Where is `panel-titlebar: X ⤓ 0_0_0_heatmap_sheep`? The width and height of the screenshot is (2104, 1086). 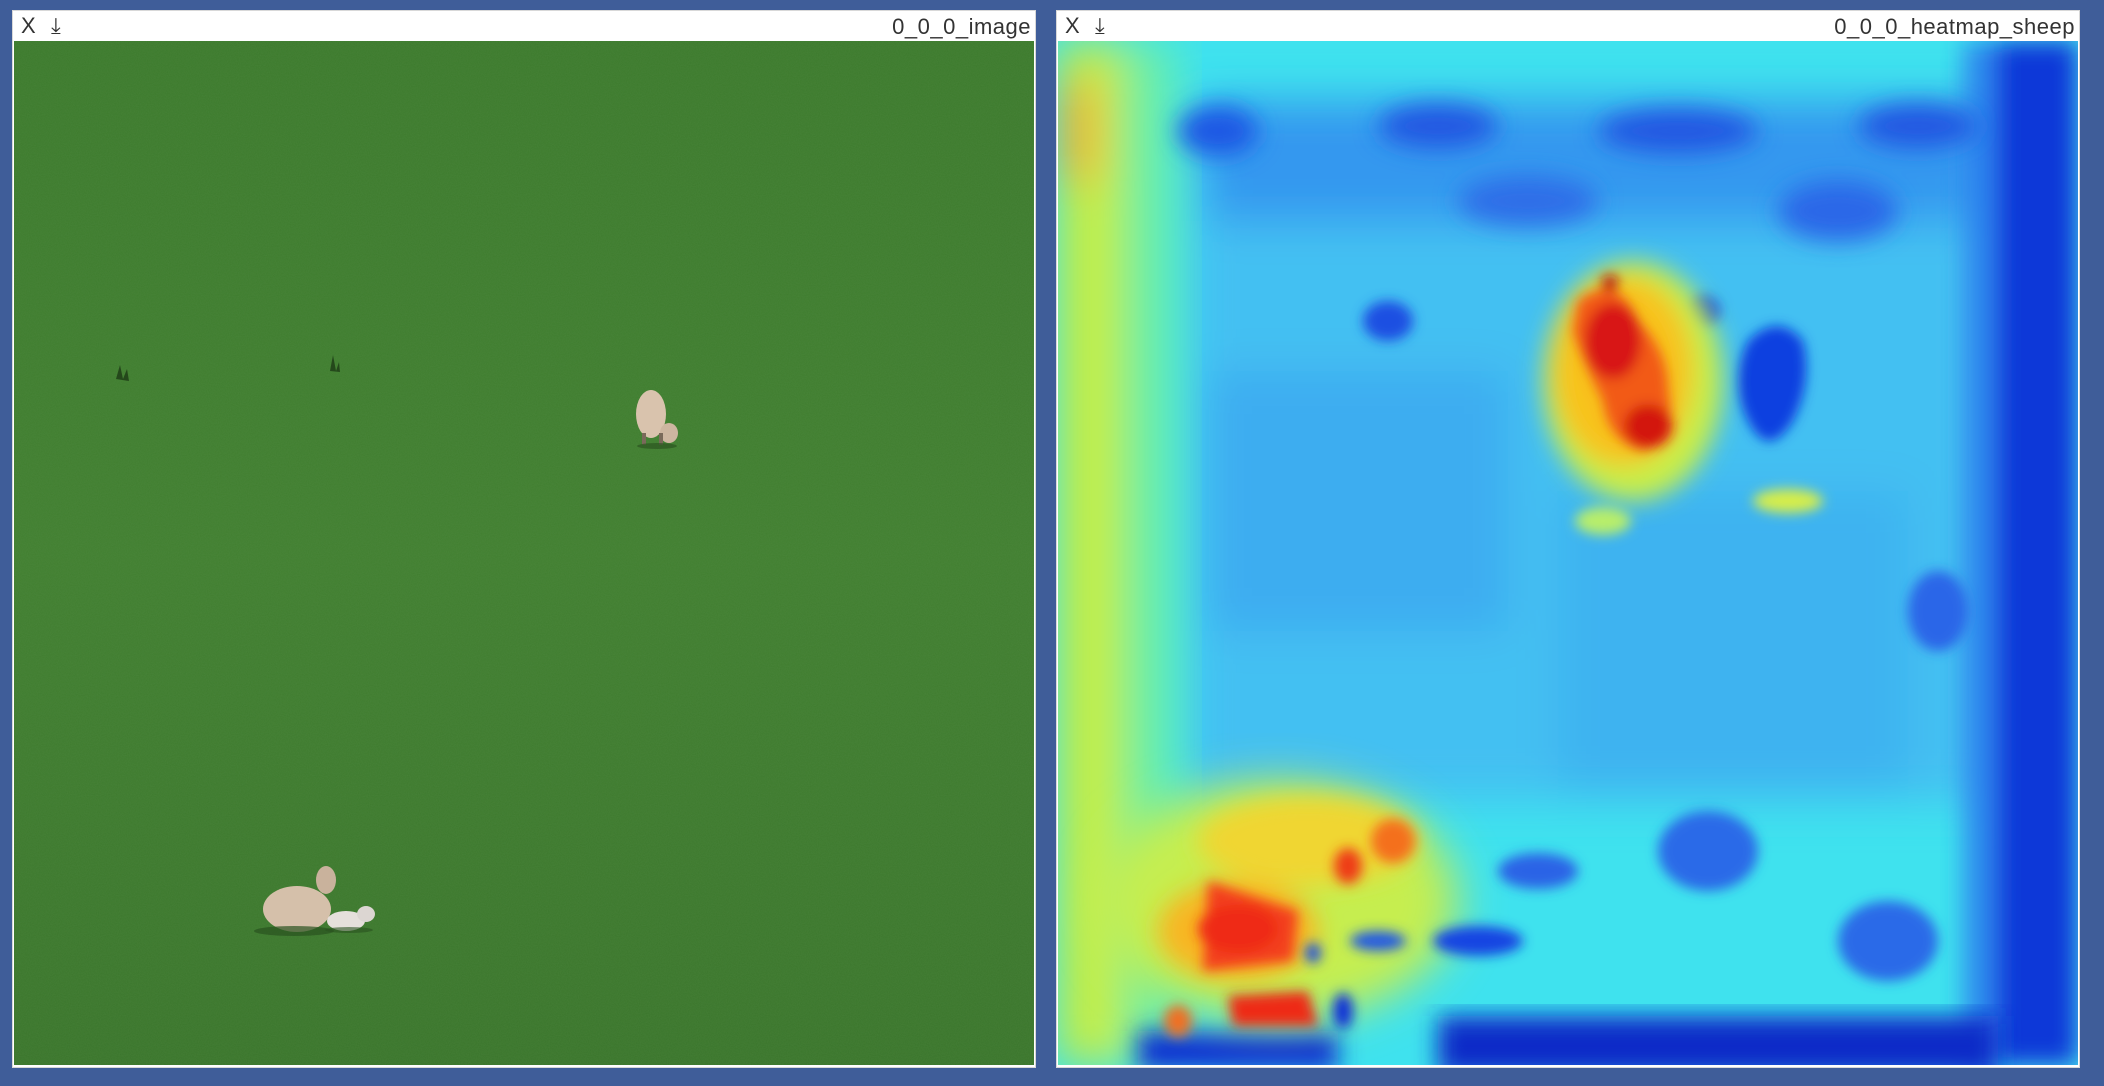 panel-titlebar: X ⤓ 0_0_0_heatmap_sheep is located at coordinates (1568, 26).